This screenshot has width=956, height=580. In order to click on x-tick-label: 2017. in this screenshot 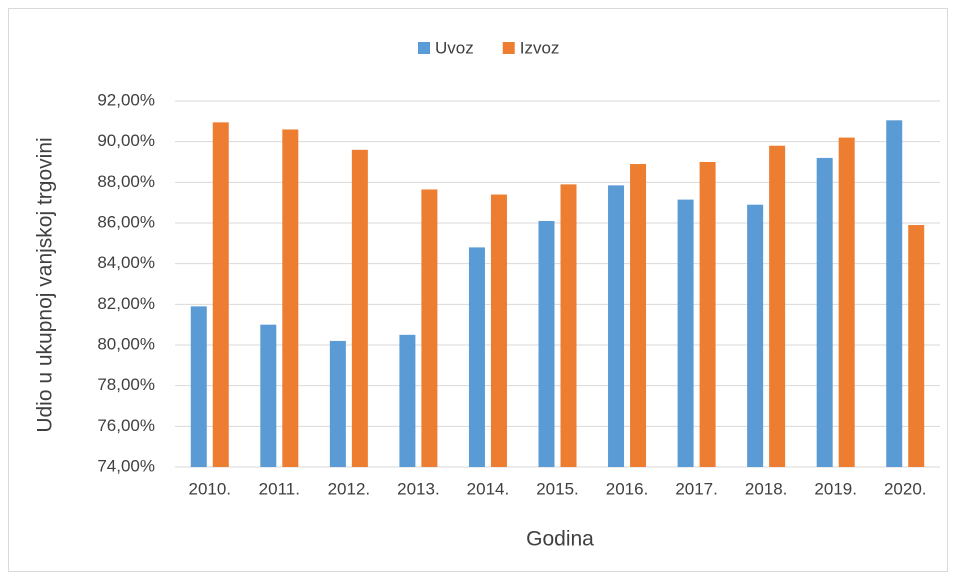, I will do `click(696, 488)`.